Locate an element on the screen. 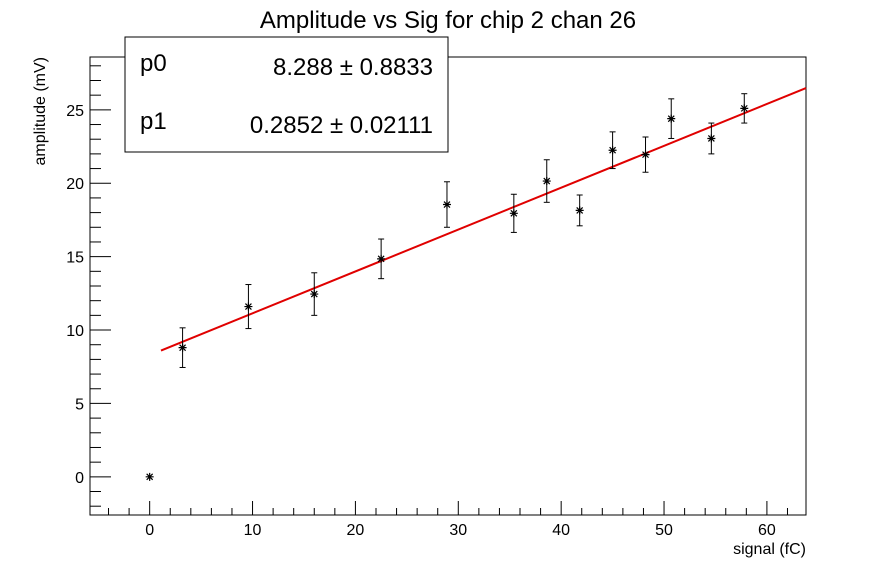 The width and height of the screenshot is (896, 572). x-tick-label: 40 is located at coordinates (561, 530).